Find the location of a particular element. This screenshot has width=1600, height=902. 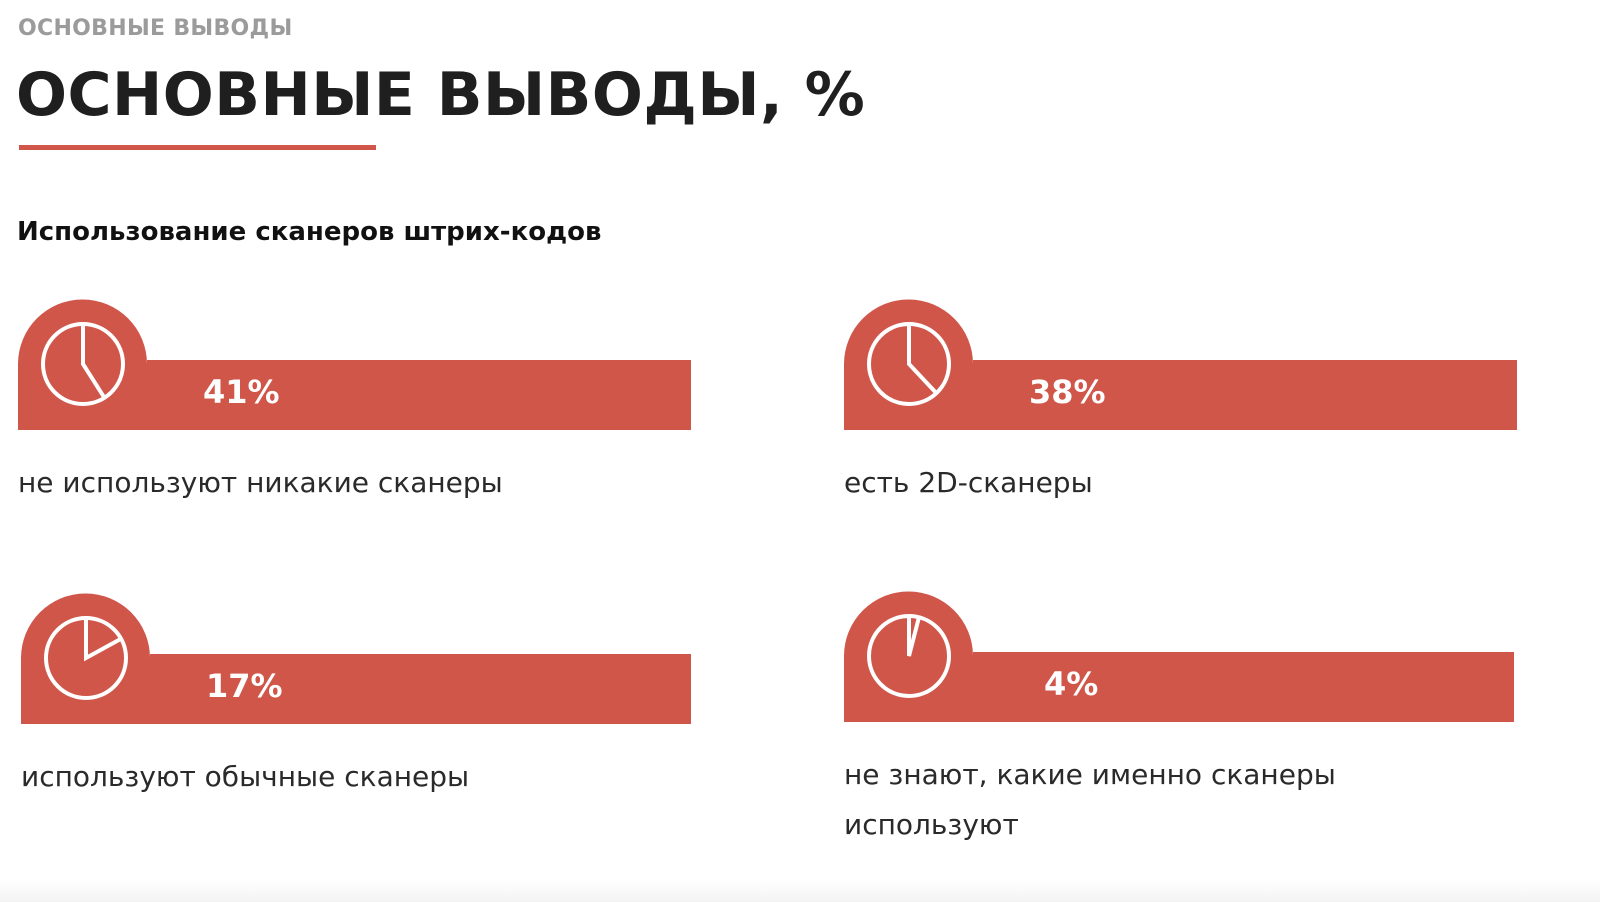

stat-card: 17% is located at coordinates (356, 658).